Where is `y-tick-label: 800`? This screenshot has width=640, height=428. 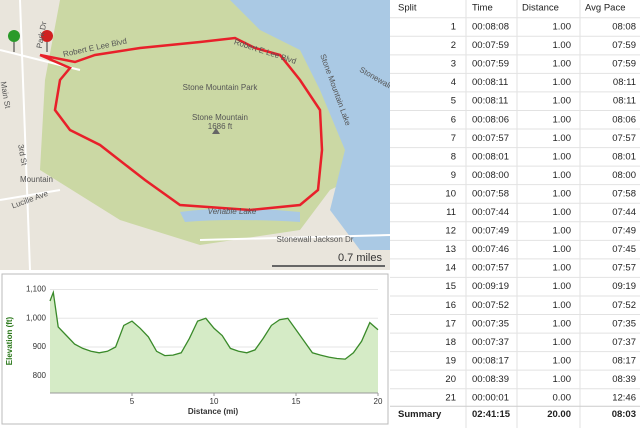 y-tick-label: 800 is located at coordinates (40, 375).